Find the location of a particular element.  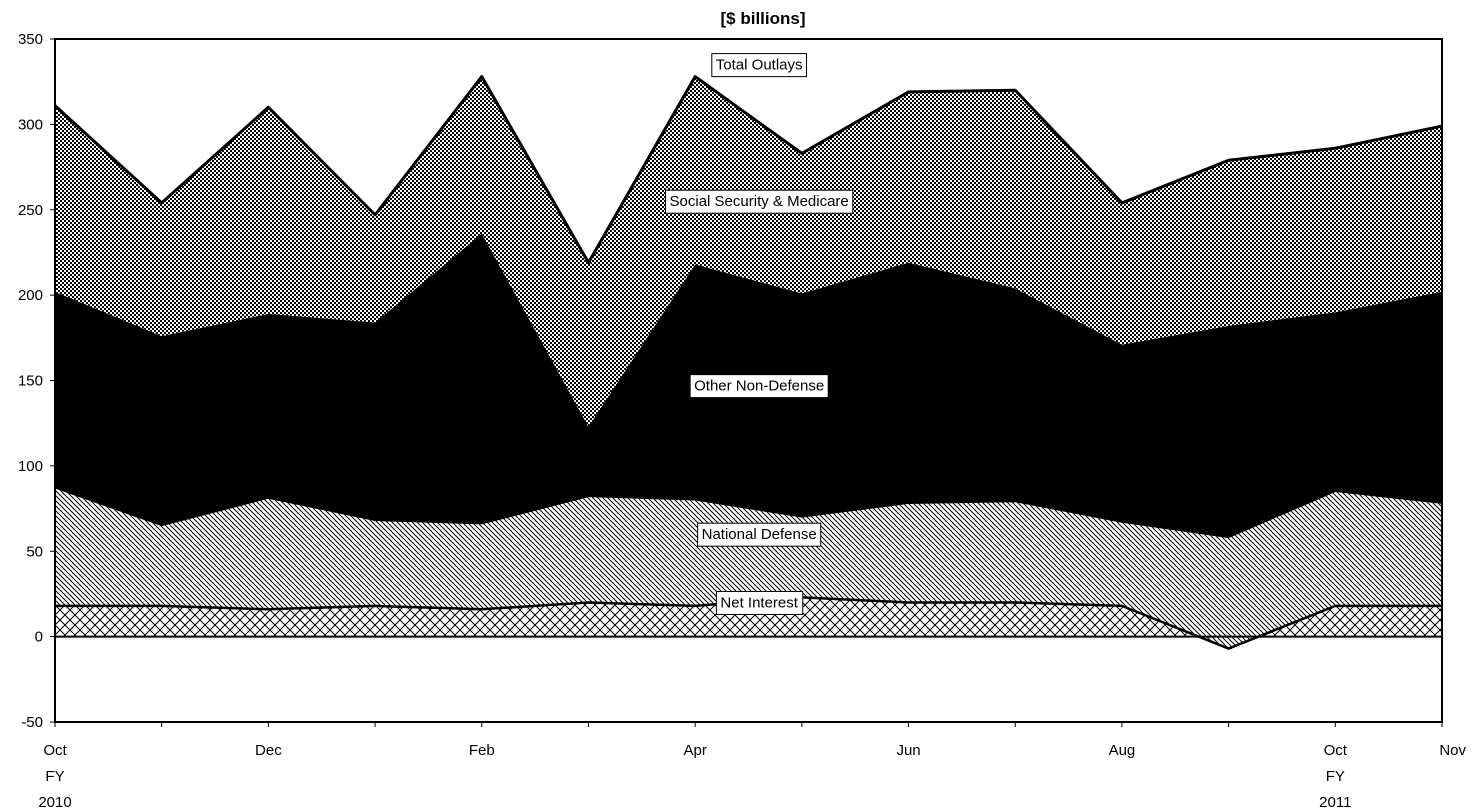

line-national-defense is located at coordinates (748, 513).